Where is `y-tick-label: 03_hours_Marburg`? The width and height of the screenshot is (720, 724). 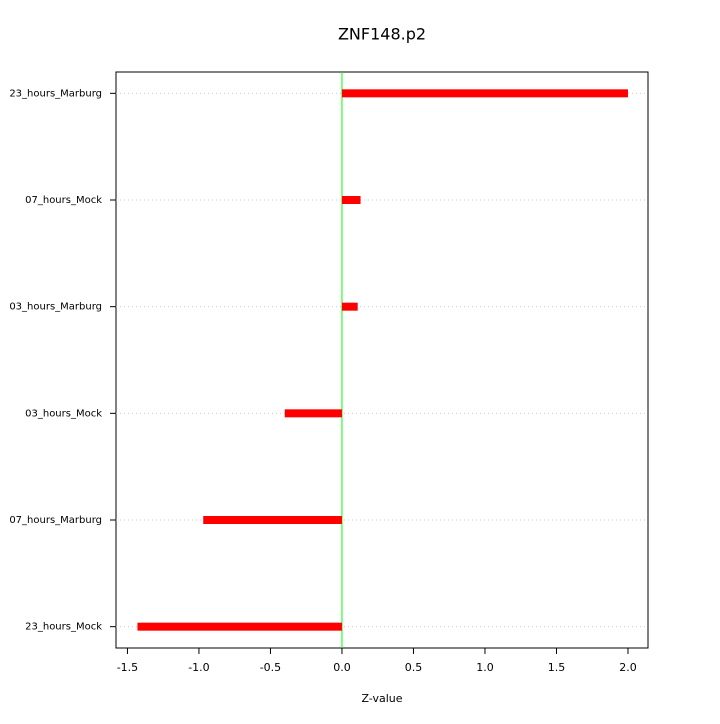 y-tick-label: 03_hours_Marburg is located at coordinates (55, 307).